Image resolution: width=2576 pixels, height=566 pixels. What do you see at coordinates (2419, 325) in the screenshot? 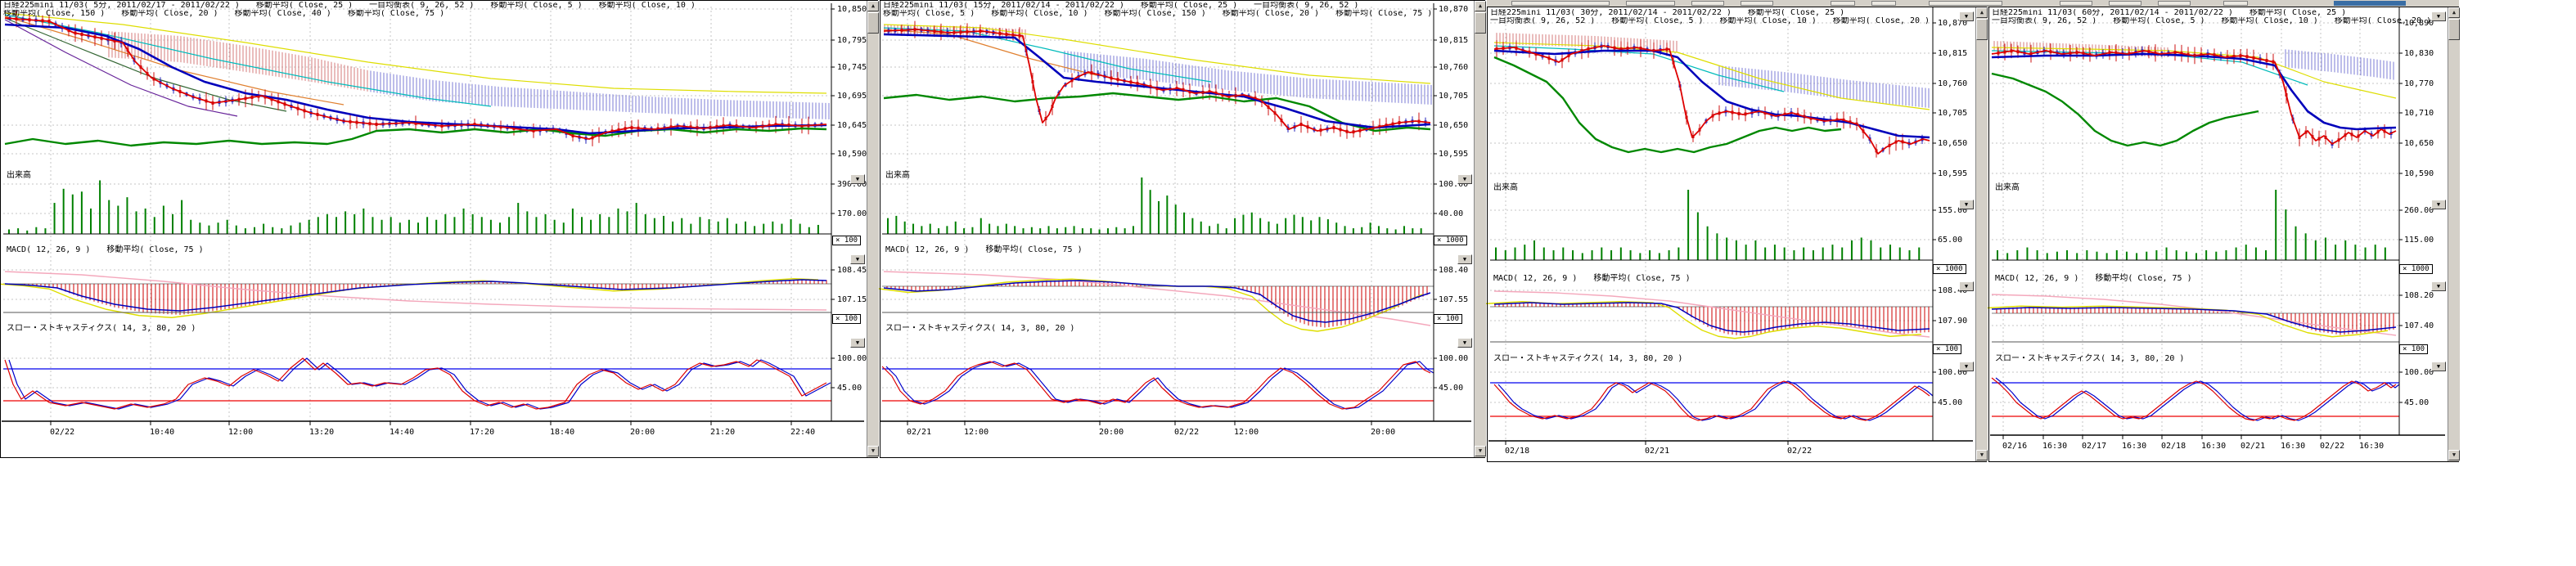
I see `macd-axis-label: 107.40` at bounding box center [2419, 325].